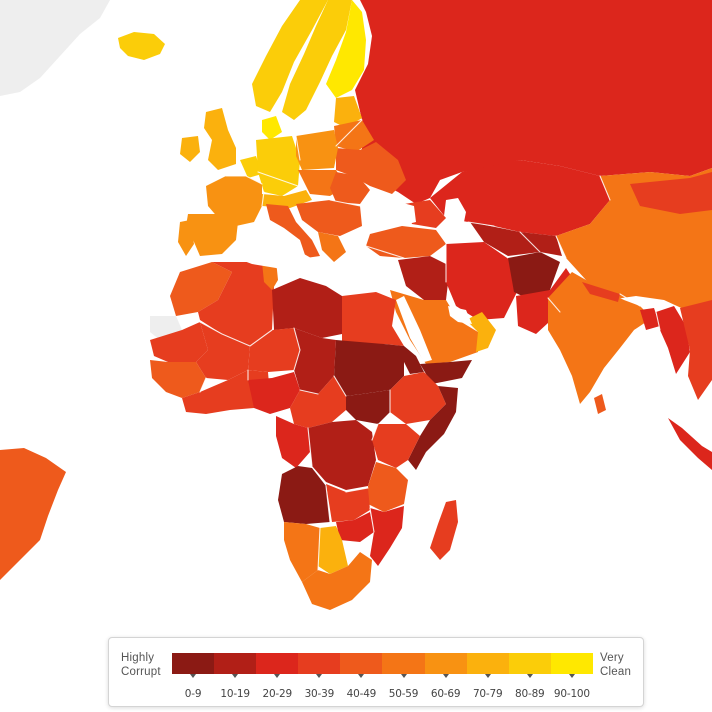 The width and height of the screenshot is (712, 712). I want to click on legend-range-label: 50-59, so click(403, 694).